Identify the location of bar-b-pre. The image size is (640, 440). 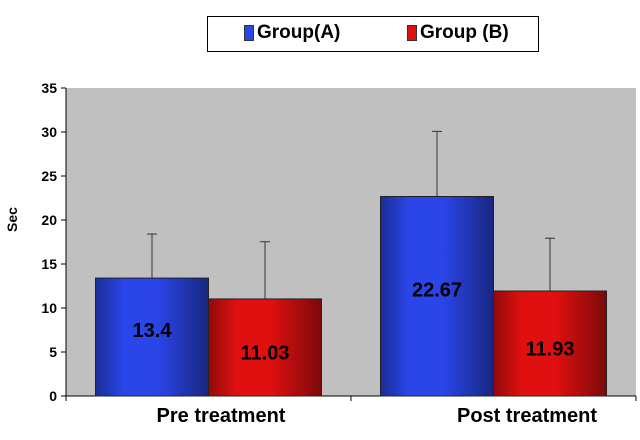
(265, 347).